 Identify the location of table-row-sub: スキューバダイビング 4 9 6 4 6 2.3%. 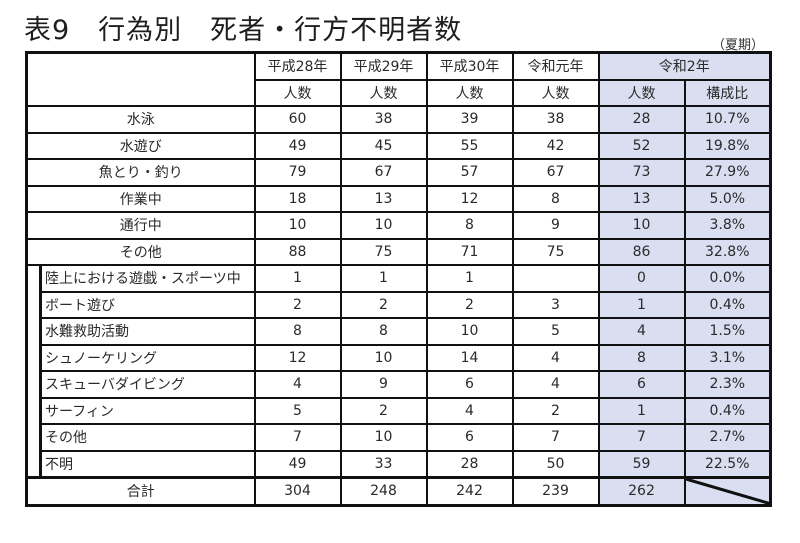
(399, 384).